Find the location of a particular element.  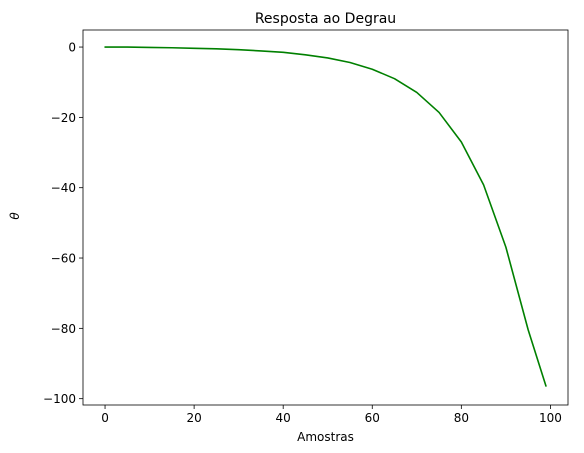

x-tick-label: 20 is located at coordinates (193, 418).